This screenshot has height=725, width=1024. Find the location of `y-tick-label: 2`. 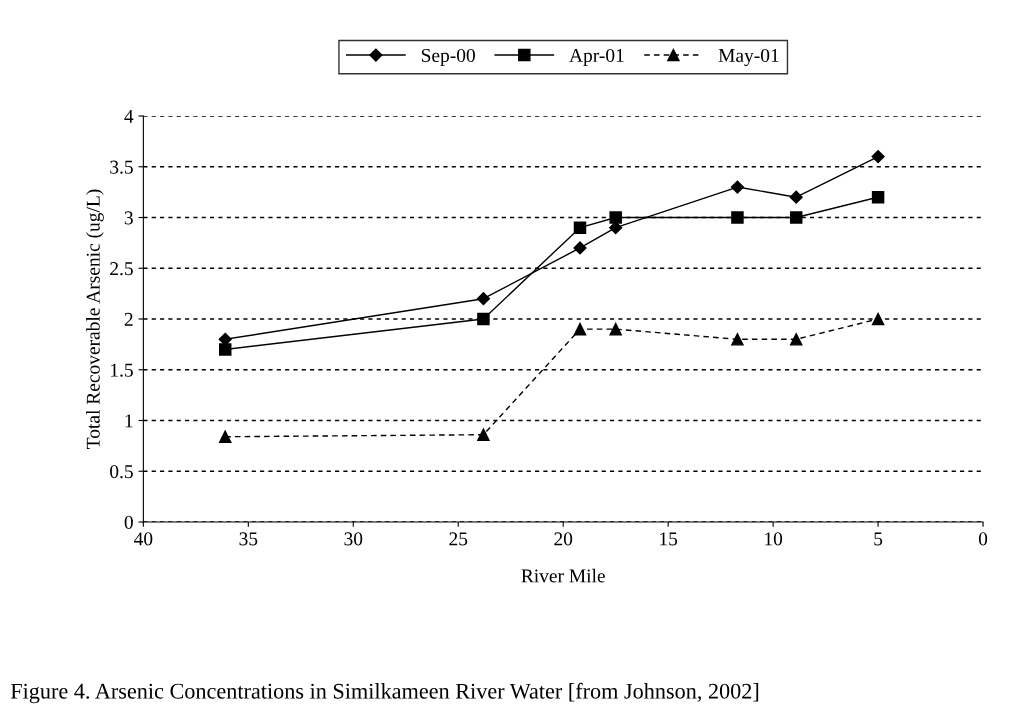

y-tick-label: 2 is located at coordinates (128, 319).